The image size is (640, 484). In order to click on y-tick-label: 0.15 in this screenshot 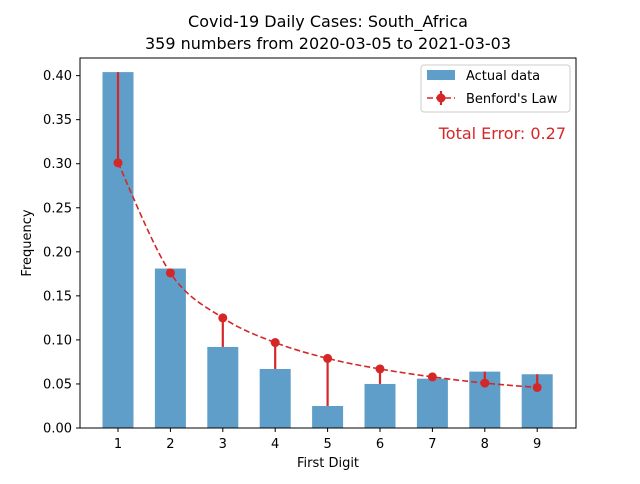, I will do `click(57, 296)`.